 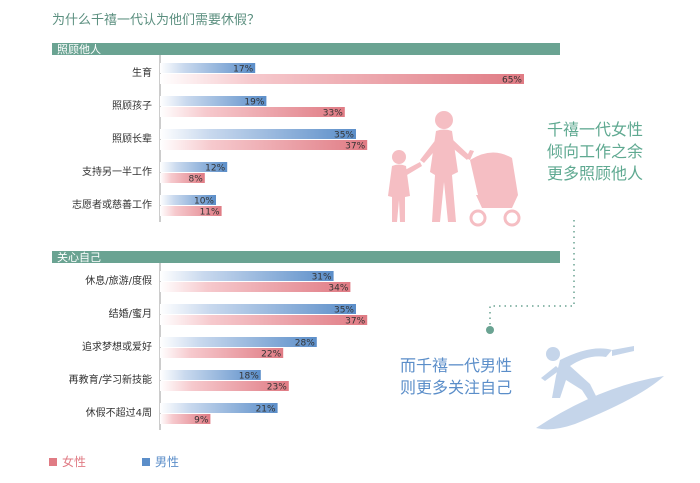 What do you see at coordinates (79, 257) in the screenshot?
I see `section-title: 关心自己` at bounding box center [79, 257].